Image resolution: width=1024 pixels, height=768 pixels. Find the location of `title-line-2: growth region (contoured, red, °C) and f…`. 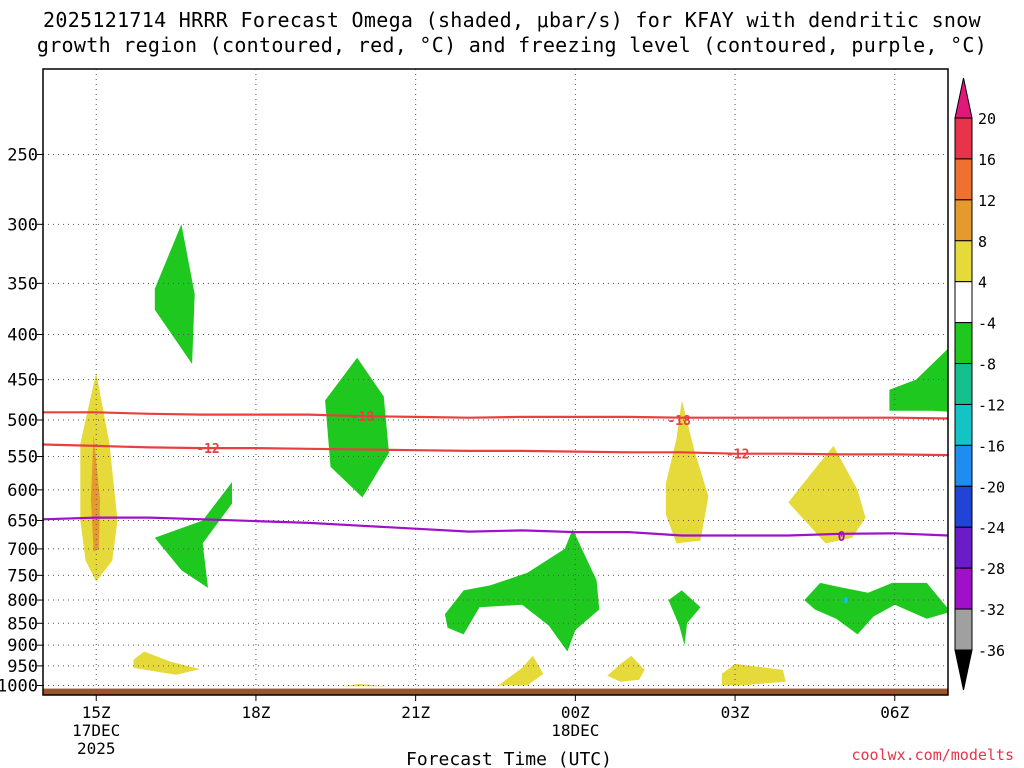

title-line-2: growth region (contoured, red, °C) and f… is located at coordinates (512, 45).